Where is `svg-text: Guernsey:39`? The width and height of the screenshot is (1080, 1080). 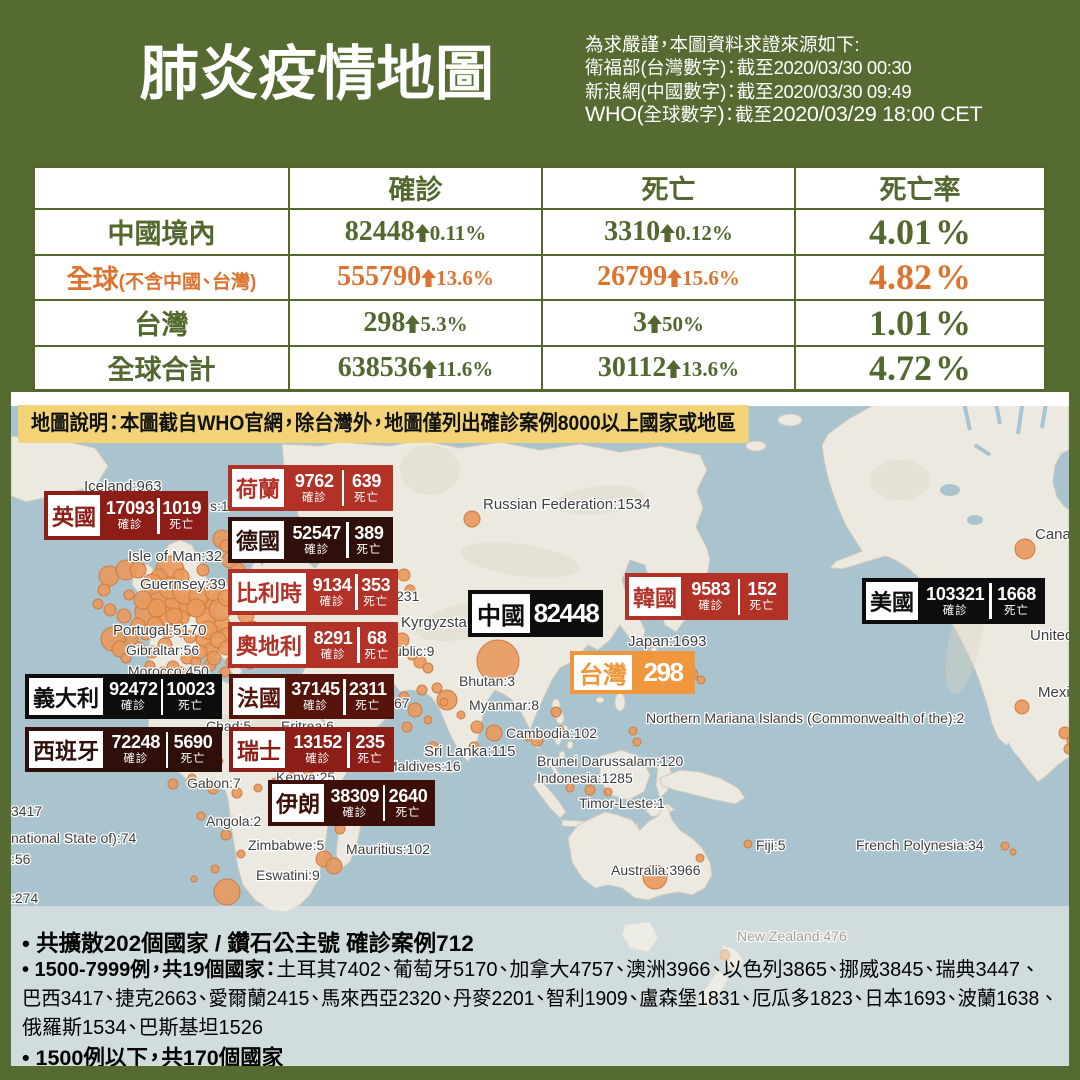
svg-text: Guernsey:39 is located at coordinates (183, 584).